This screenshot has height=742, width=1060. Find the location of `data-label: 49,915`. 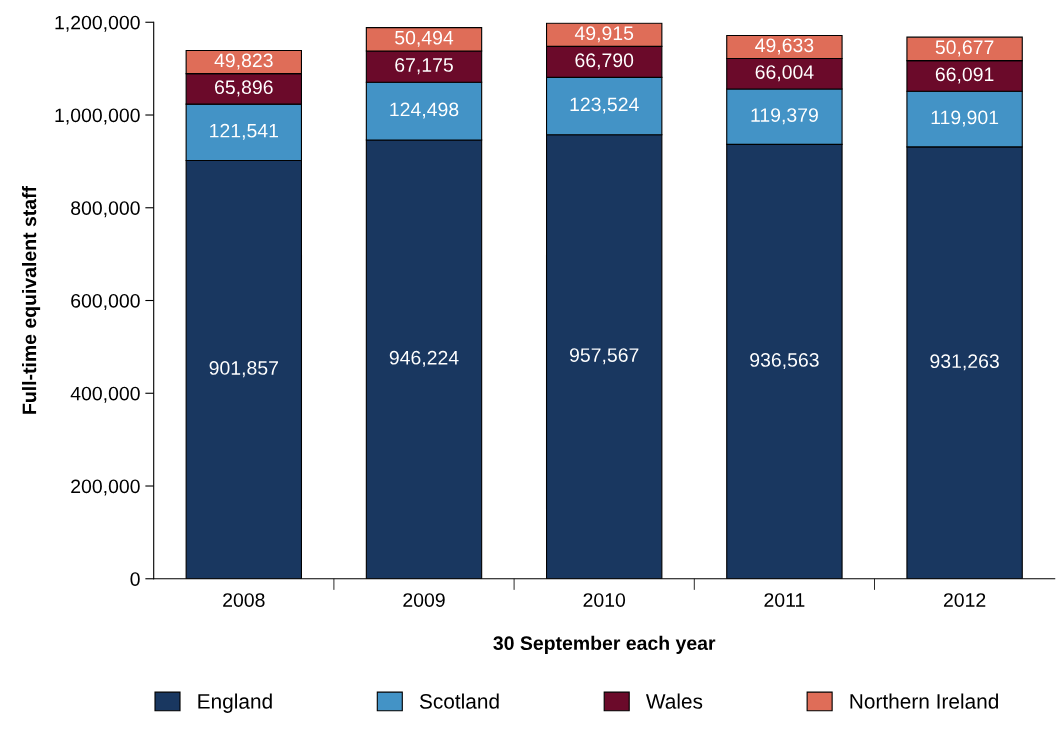

data-label: 49,915 is located at coordinates (604, 34).